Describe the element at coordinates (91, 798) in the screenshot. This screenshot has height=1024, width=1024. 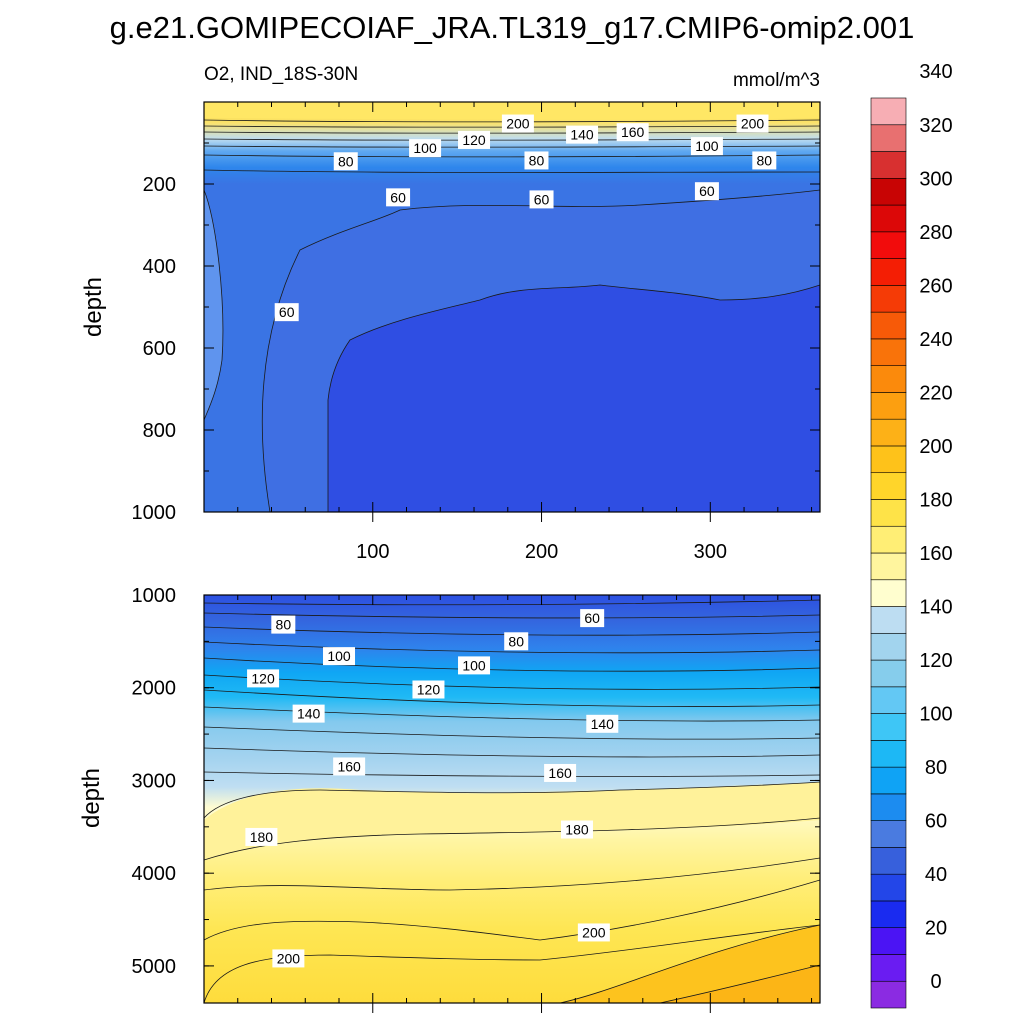
I see `lower-ylabel: depth` at that location.